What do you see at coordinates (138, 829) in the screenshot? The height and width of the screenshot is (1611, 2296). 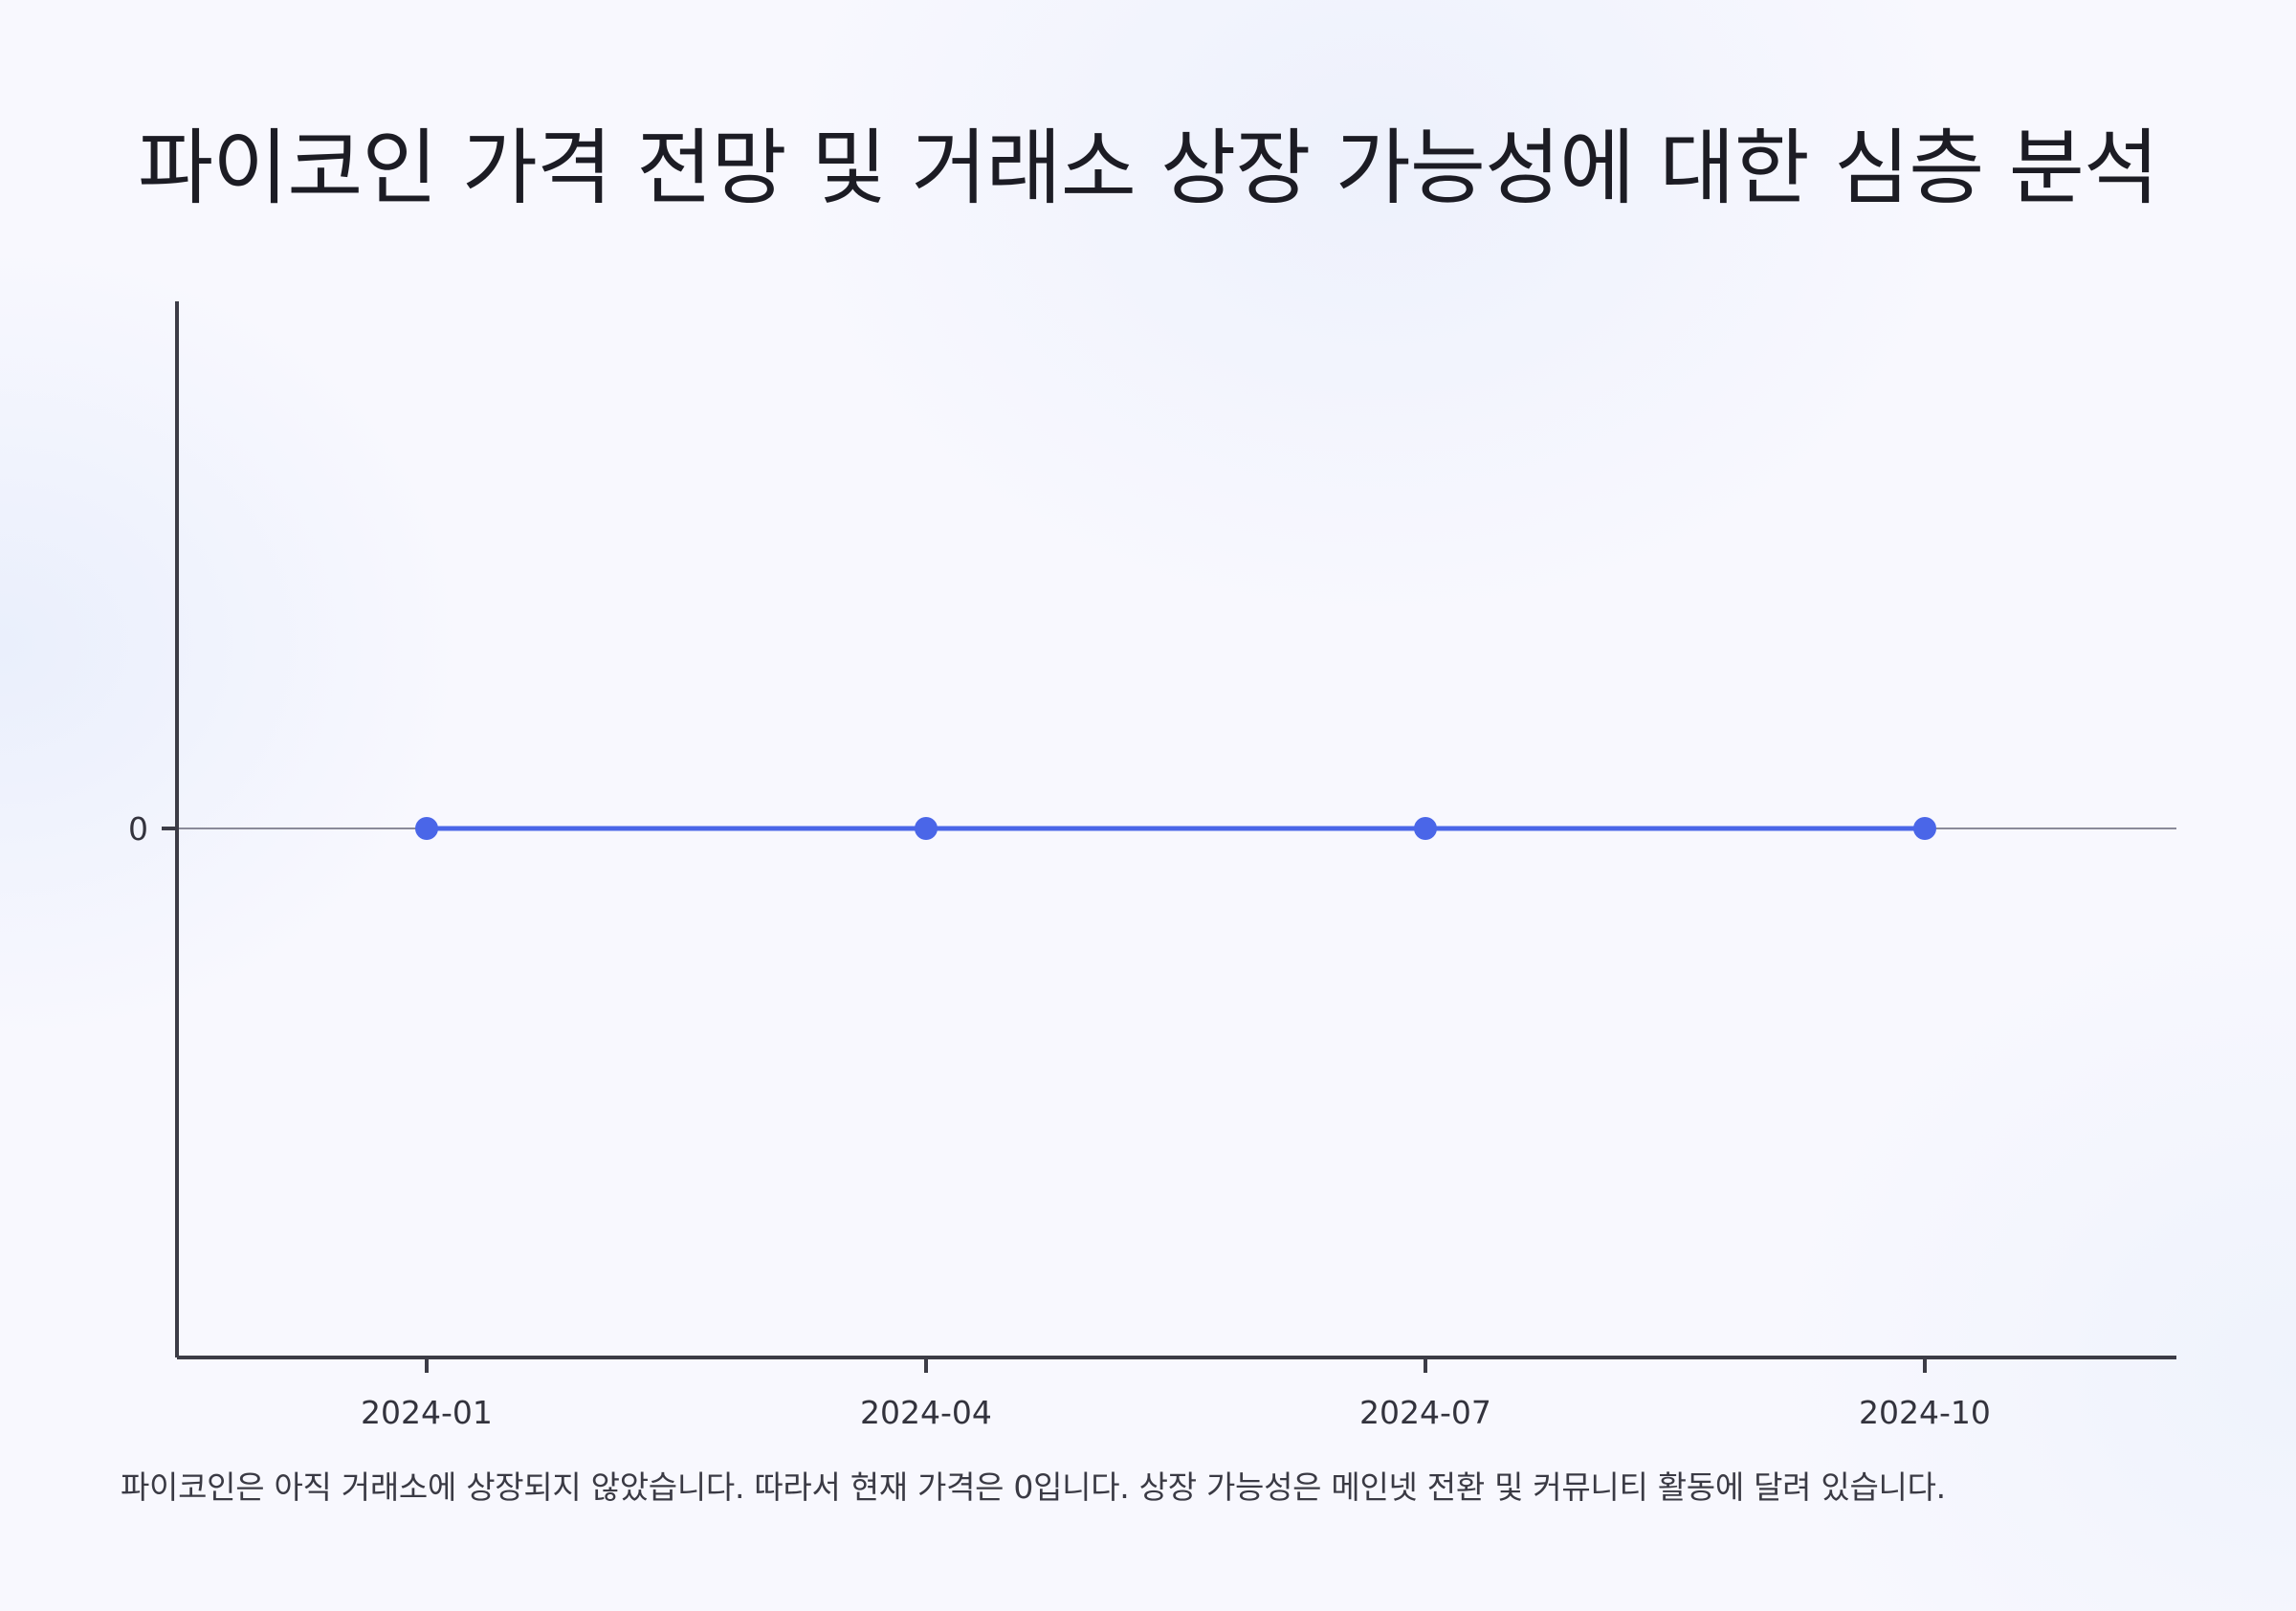 I see `y-tick-label: 0` at bounding box center [138, 829].